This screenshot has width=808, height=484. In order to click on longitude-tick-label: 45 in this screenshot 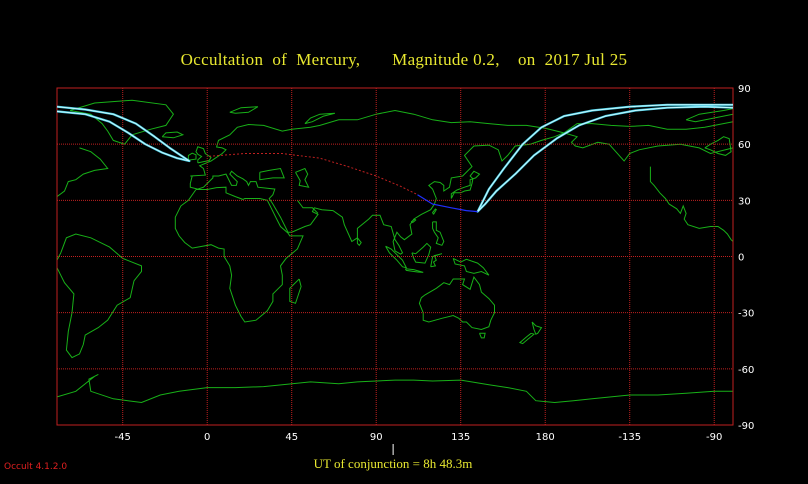, I will do `click(291, 437)`.